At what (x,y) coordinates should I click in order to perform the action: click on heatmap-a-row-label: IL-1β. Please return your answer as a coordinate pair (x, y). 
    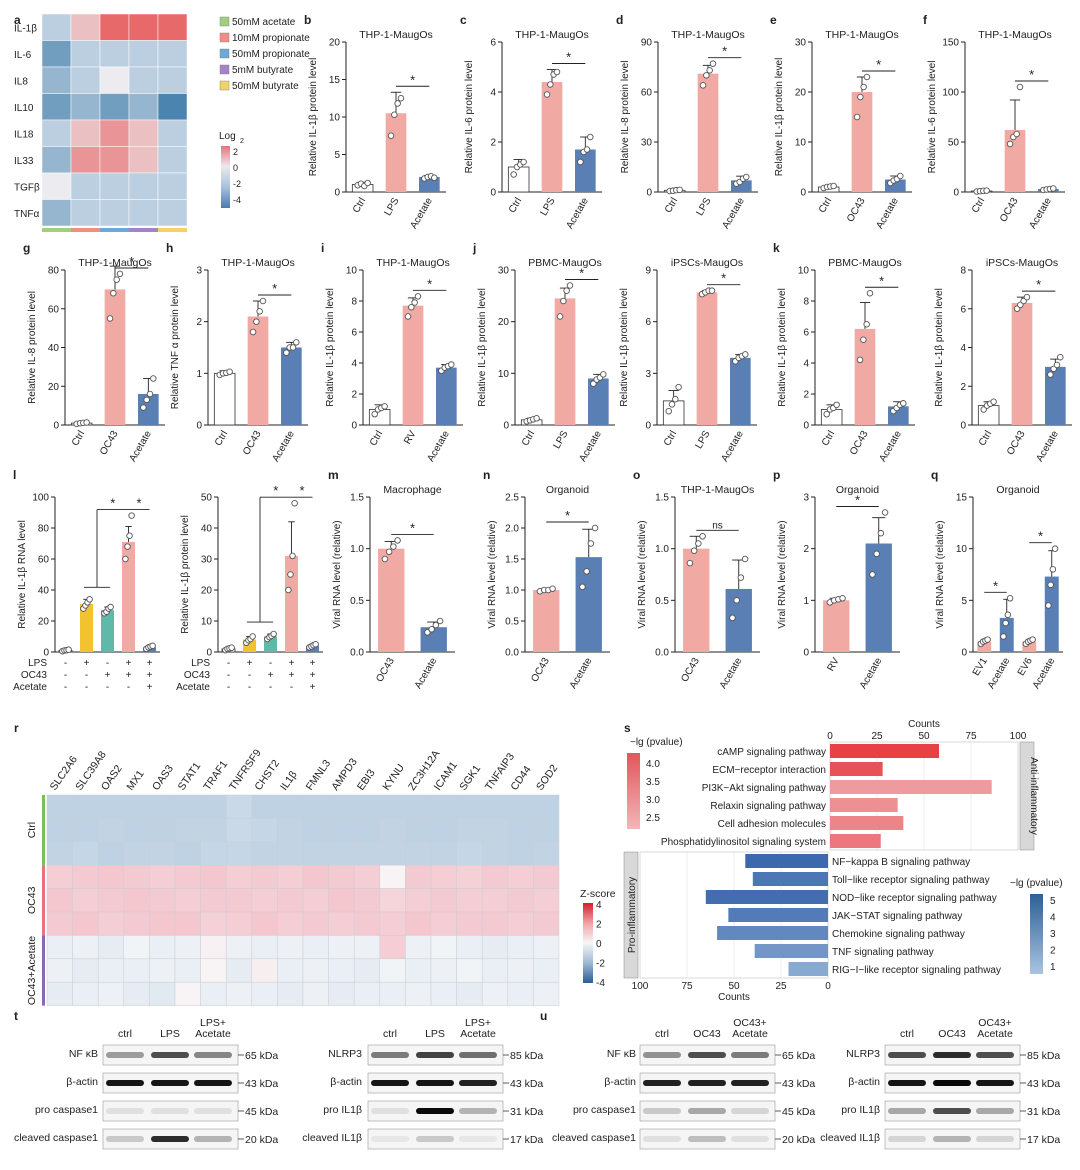
    Looking at the image, I should click on (25, 28).